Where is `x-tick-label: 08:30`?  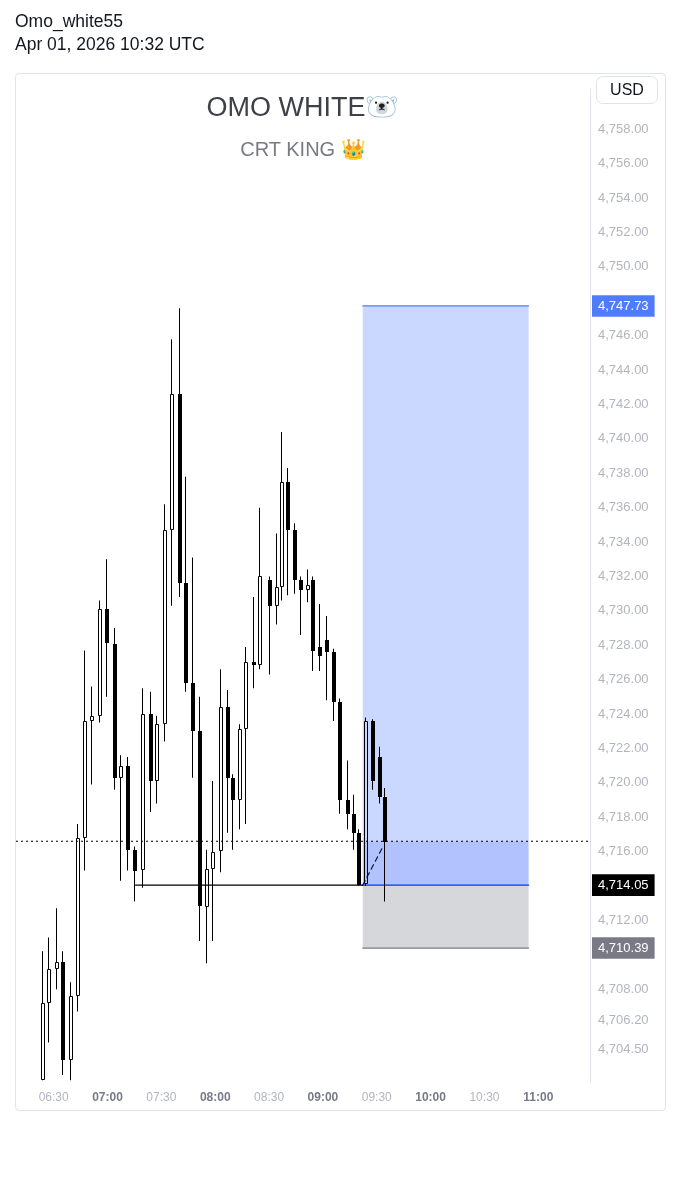 x-tick-label: 08:30 is located at coordinates (269, 1096).